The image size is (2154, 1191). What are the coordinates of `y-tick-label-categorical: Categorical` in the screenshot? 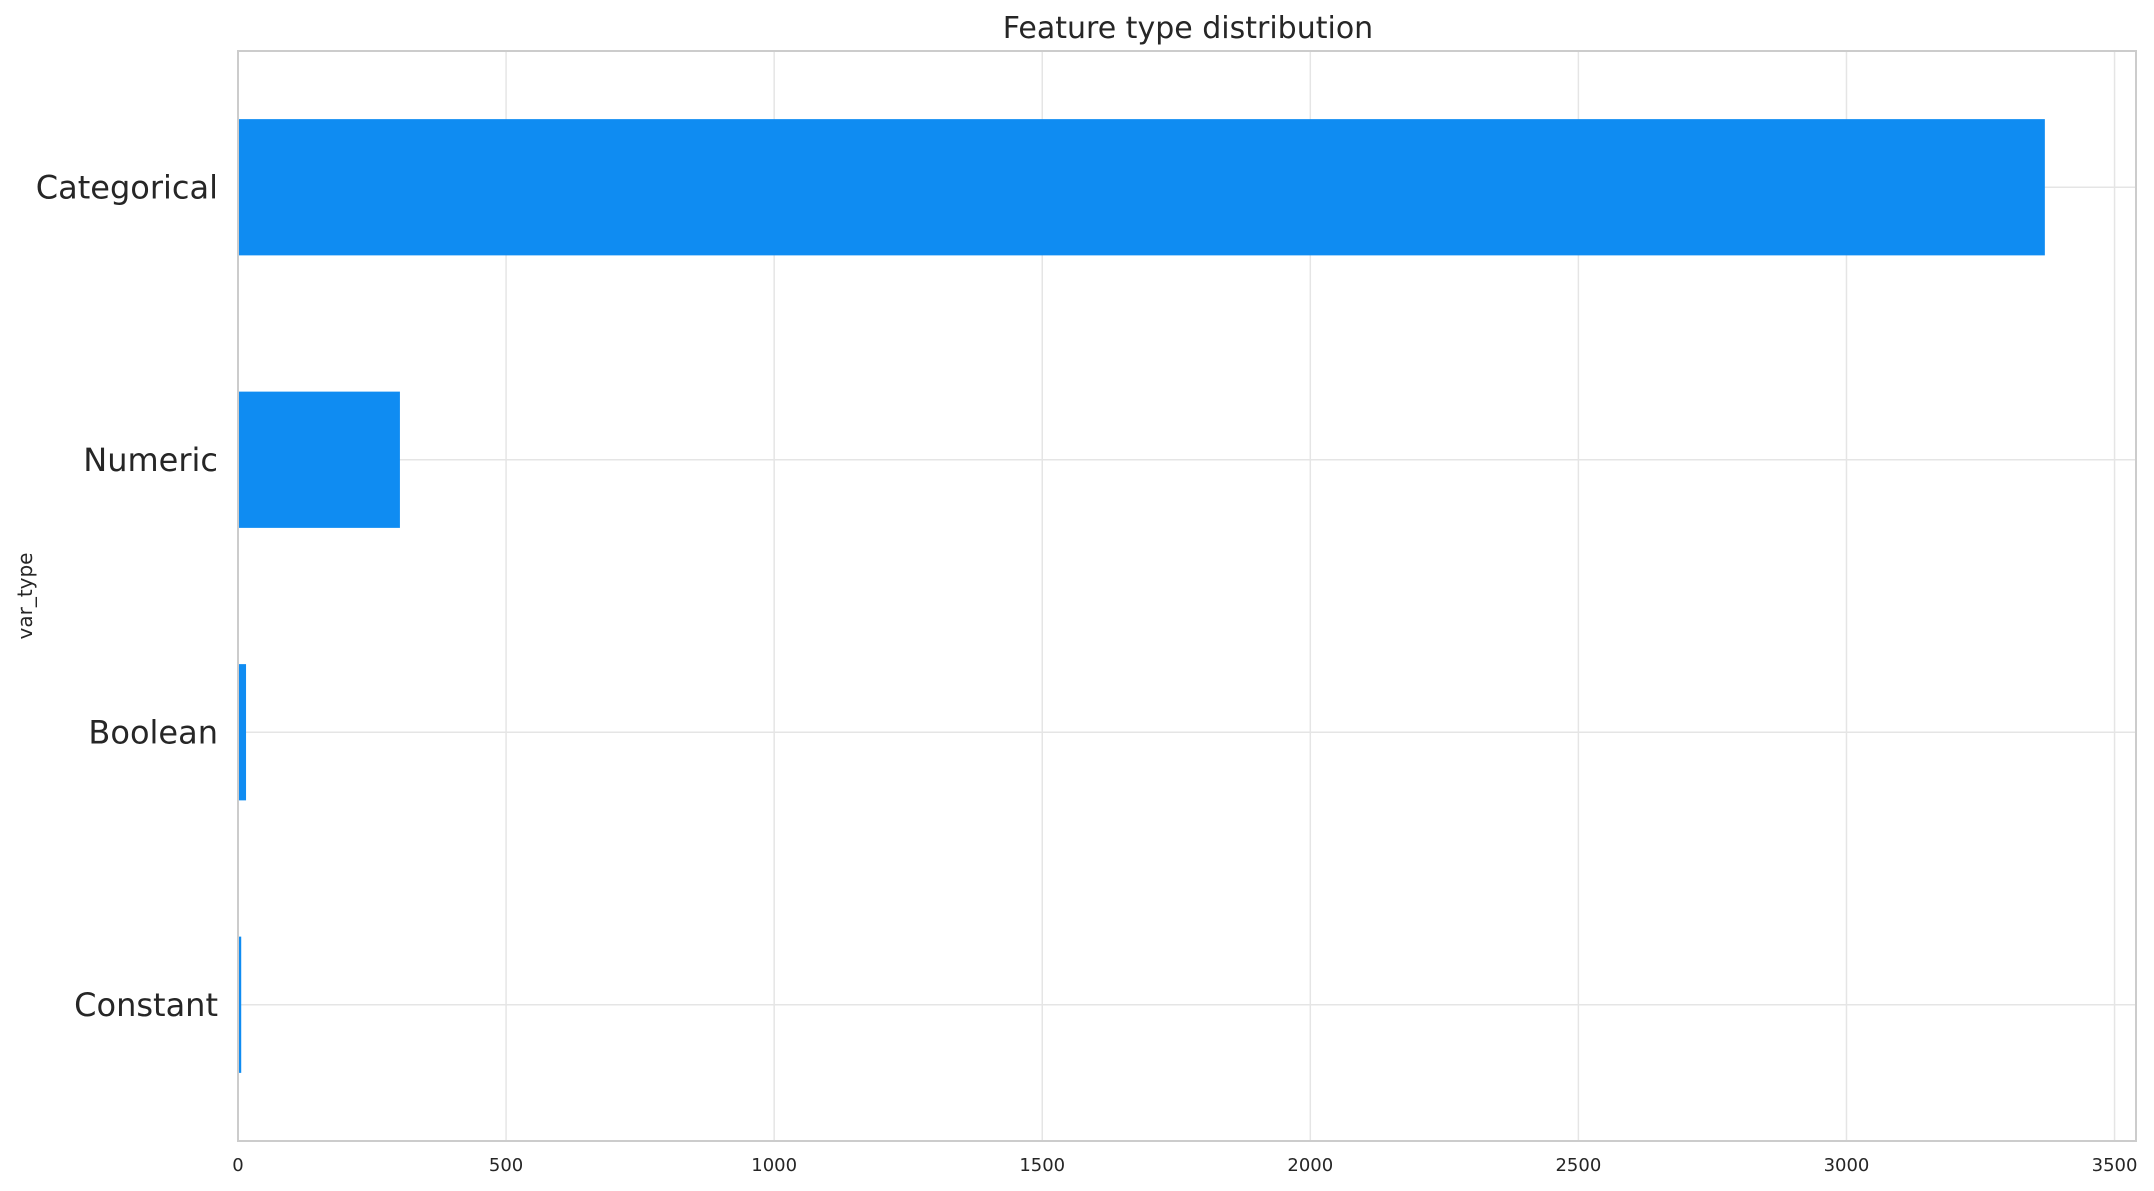 It's located at (127, 187).